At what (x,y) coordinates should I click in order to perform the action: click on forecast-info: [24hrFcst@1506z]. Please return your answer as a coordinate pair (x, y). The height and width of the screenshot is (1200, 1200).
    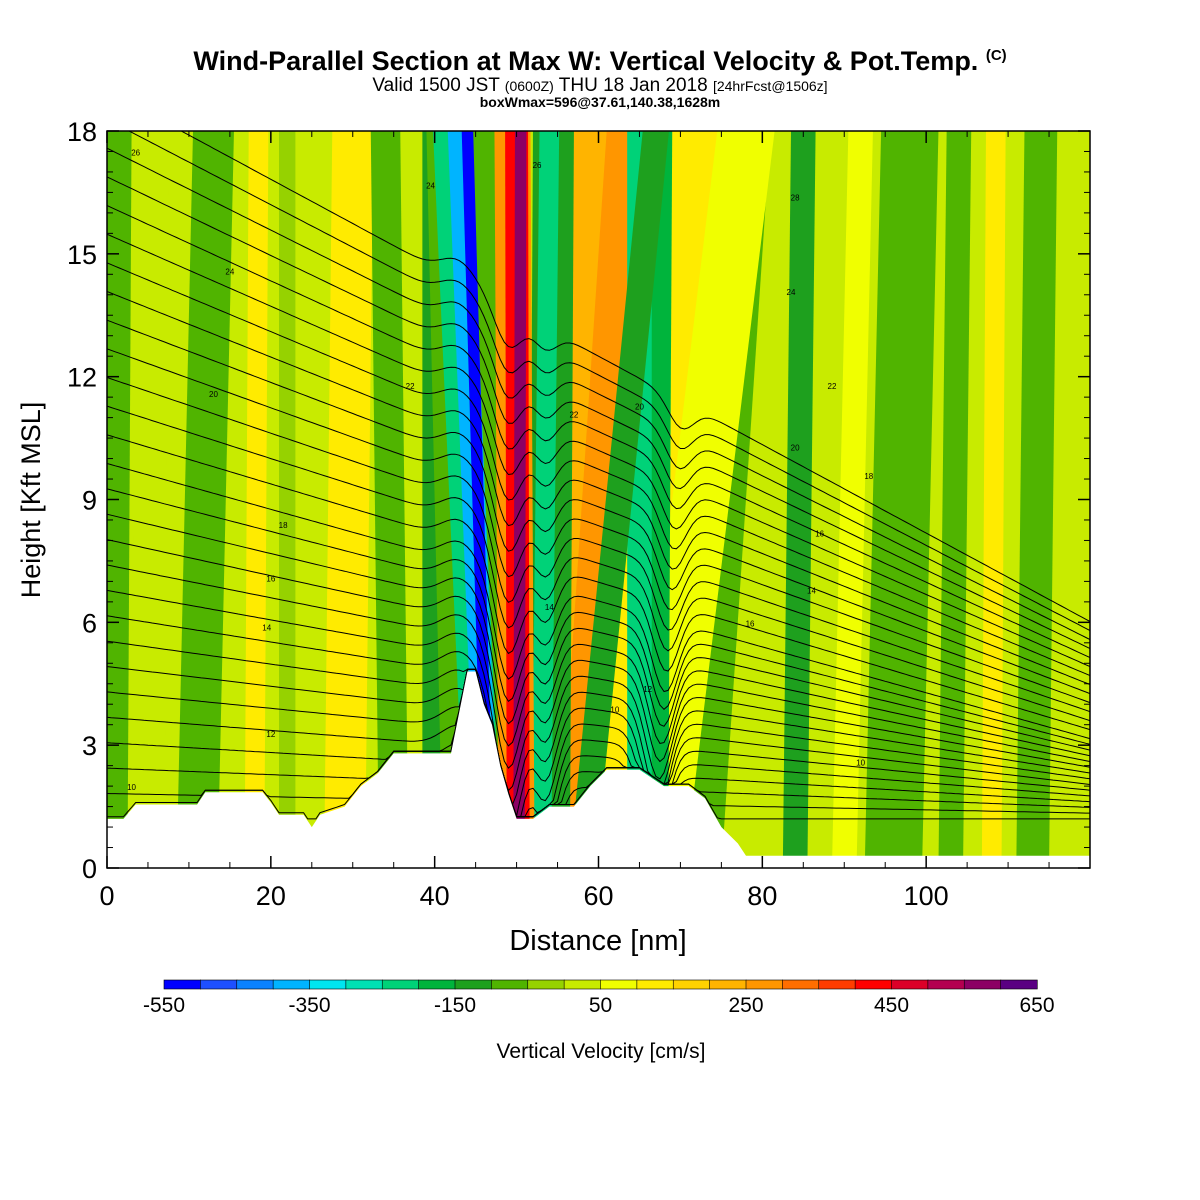
    Looking at the image, I should click on (770, 86).